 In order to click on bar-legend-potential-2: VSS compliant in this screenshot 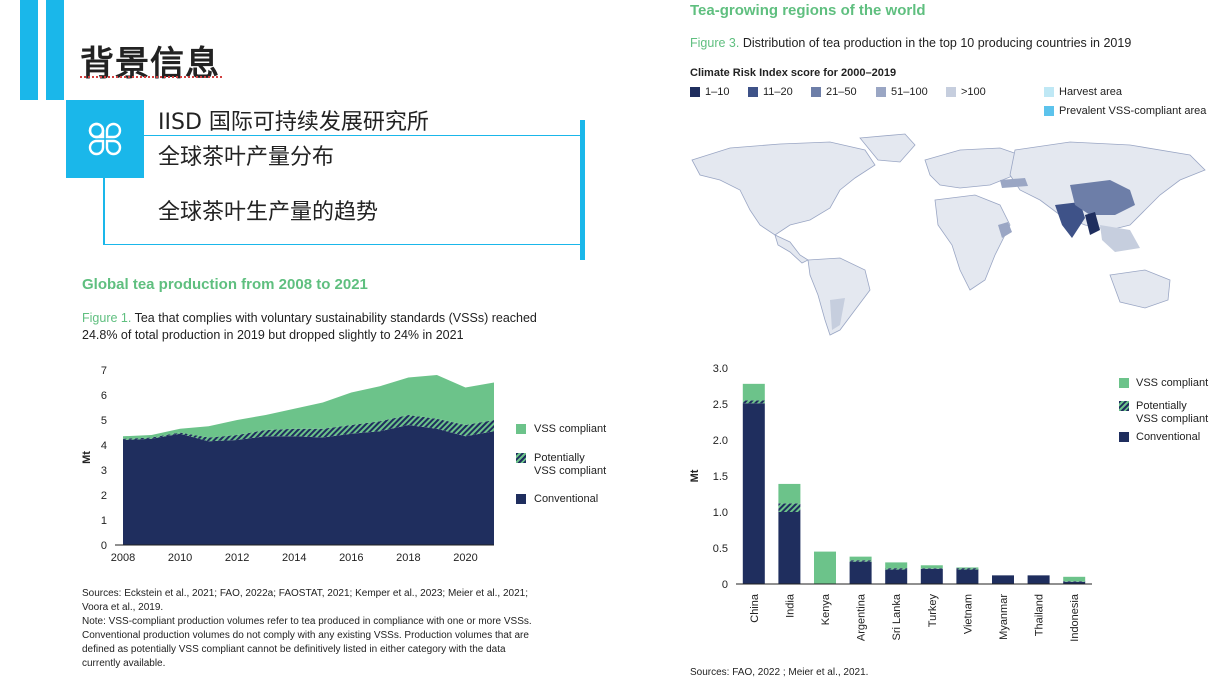, I will do `click(1172, 419)`.